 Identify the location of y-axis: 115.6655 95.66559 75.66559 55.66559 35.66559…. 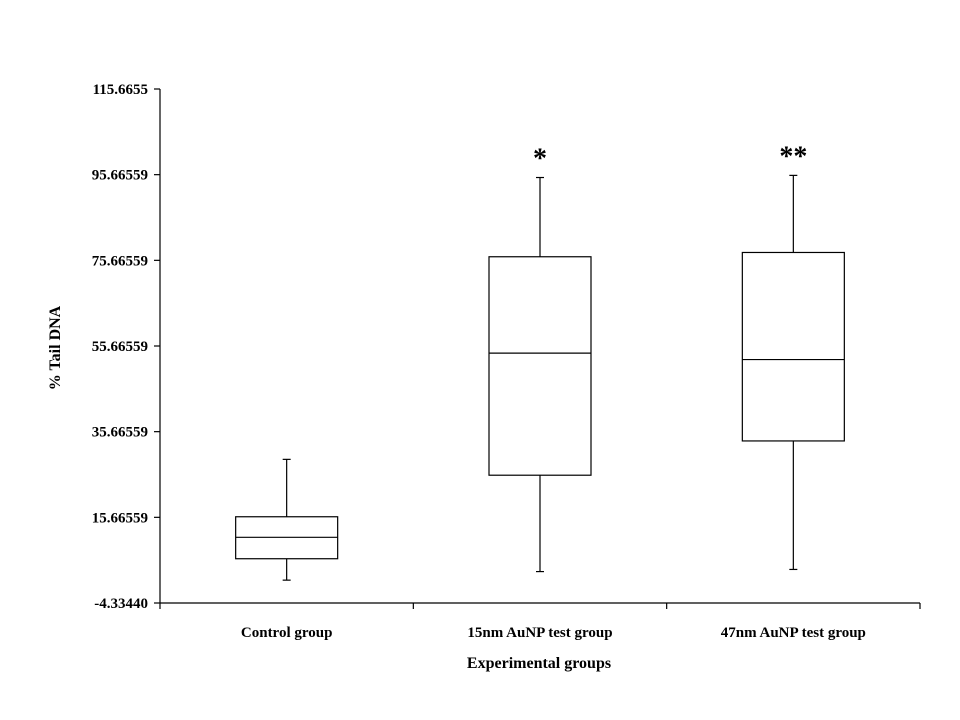
(126, 347).